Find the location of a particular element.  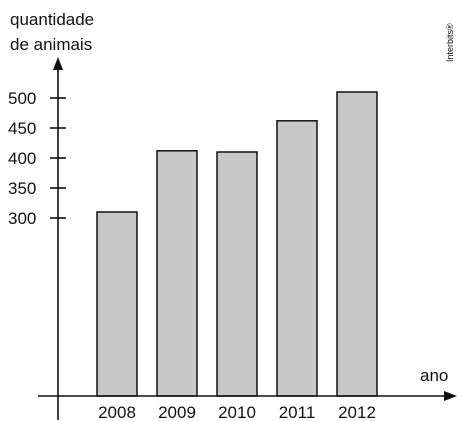

bar-2008 is located at coordinates (117, 304).